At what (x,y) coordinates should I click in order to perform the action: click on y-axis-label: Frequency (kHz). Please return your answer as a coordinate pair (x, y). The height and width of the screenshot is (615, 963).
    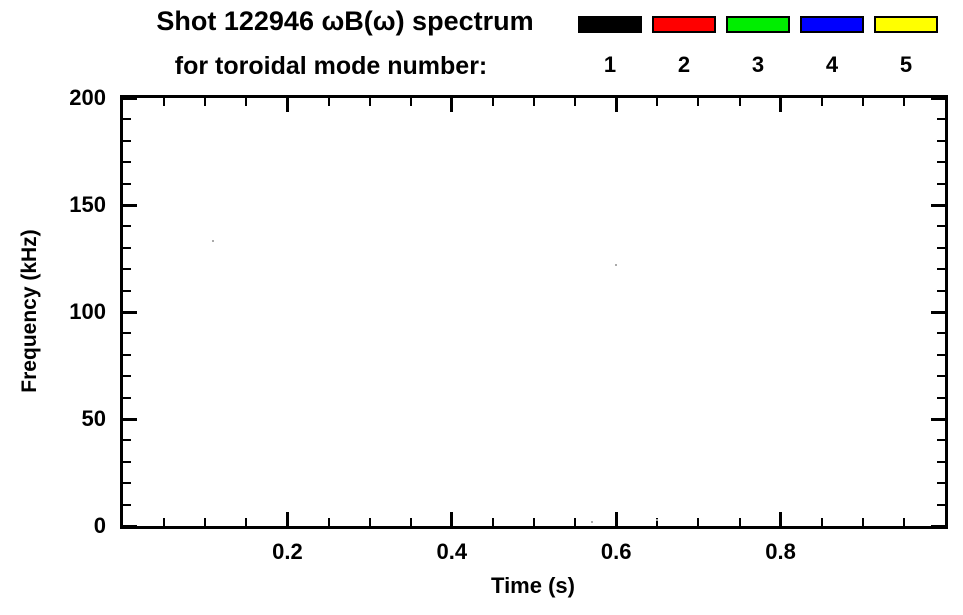
    Looking at the image, I should click on (29, 311).